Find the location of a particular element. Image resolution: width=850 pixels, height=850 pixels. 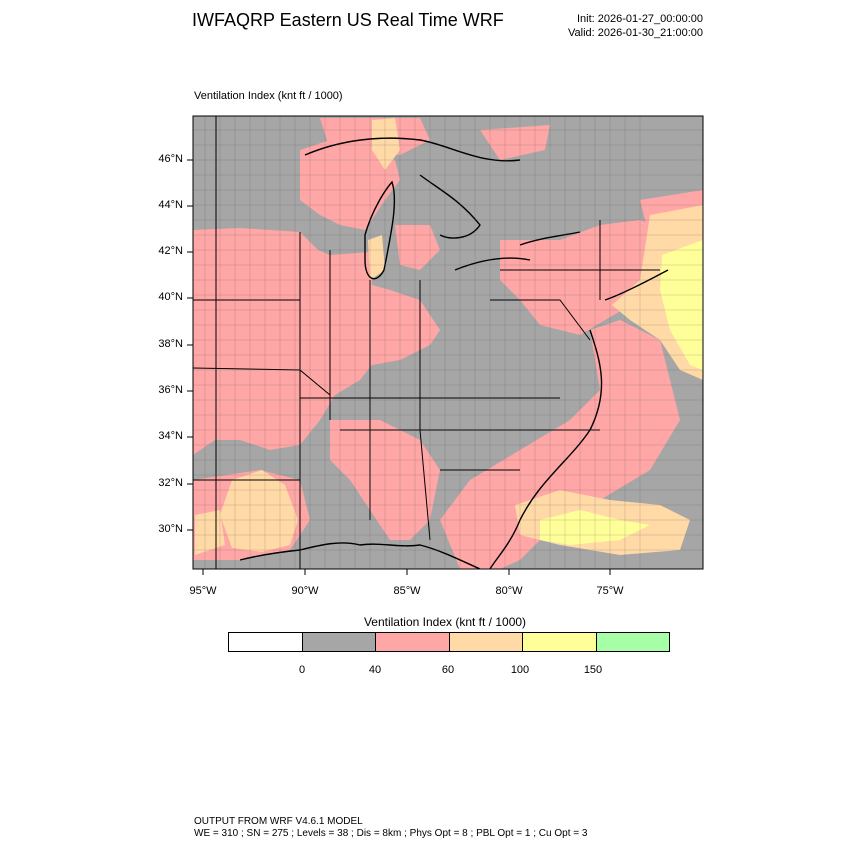

field-label: Ventilation Index (knt ft / 1000) is located at coordinates (268, 96).